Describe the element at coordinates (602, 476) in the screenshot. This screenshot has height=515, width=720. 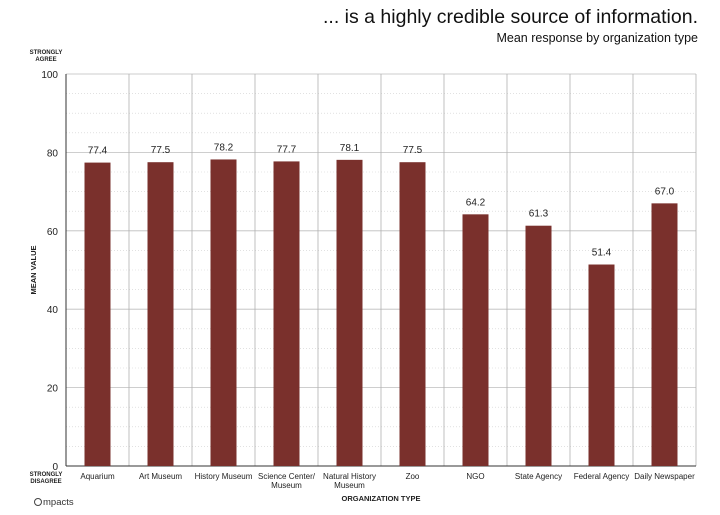
I see `x-tick-label: Federal Agency` at that location.